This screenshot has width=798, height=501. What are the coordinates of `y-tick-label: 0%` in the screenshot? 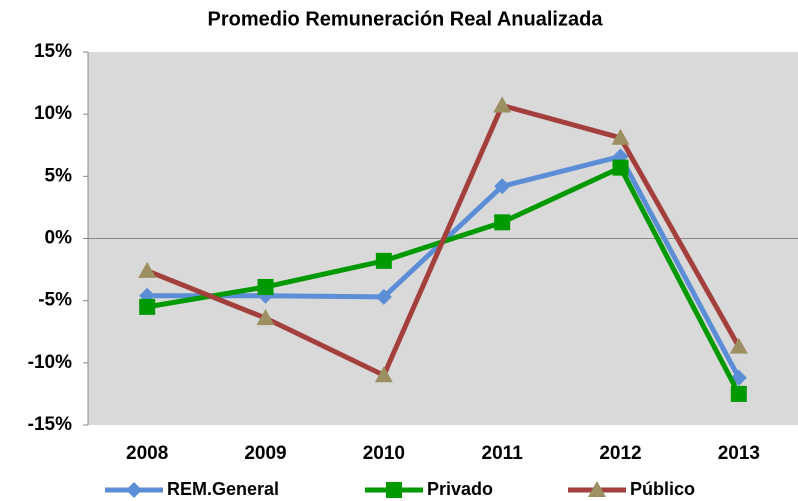 It's located at (59, 238).